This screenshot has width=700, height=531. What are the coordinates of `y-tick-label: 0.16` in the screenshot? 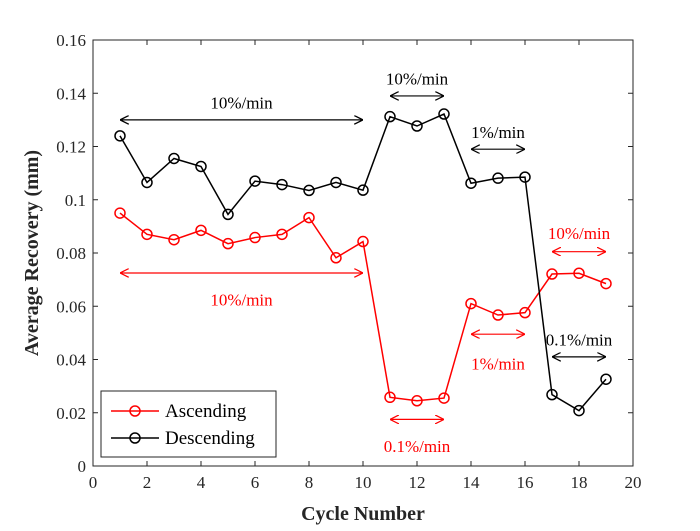 It's located at (71, 40).